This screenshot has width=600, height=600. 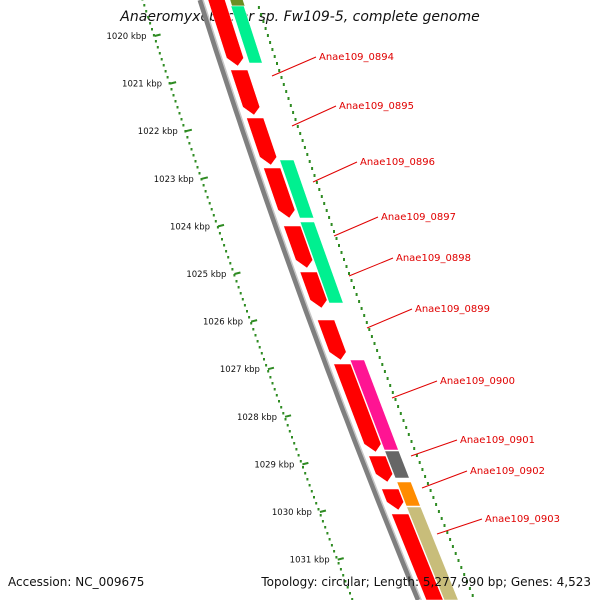 What do you see at coordinates (237, 3) in the screenshot?
I see `misc-feature-olive` at bounding box center [237, 3].